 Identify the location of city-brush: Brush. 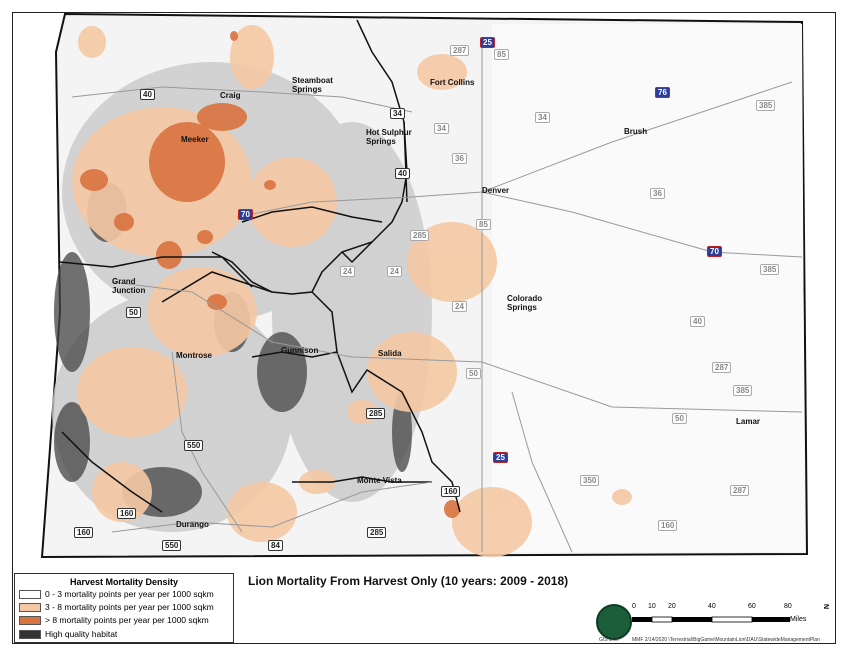
(636, 131).